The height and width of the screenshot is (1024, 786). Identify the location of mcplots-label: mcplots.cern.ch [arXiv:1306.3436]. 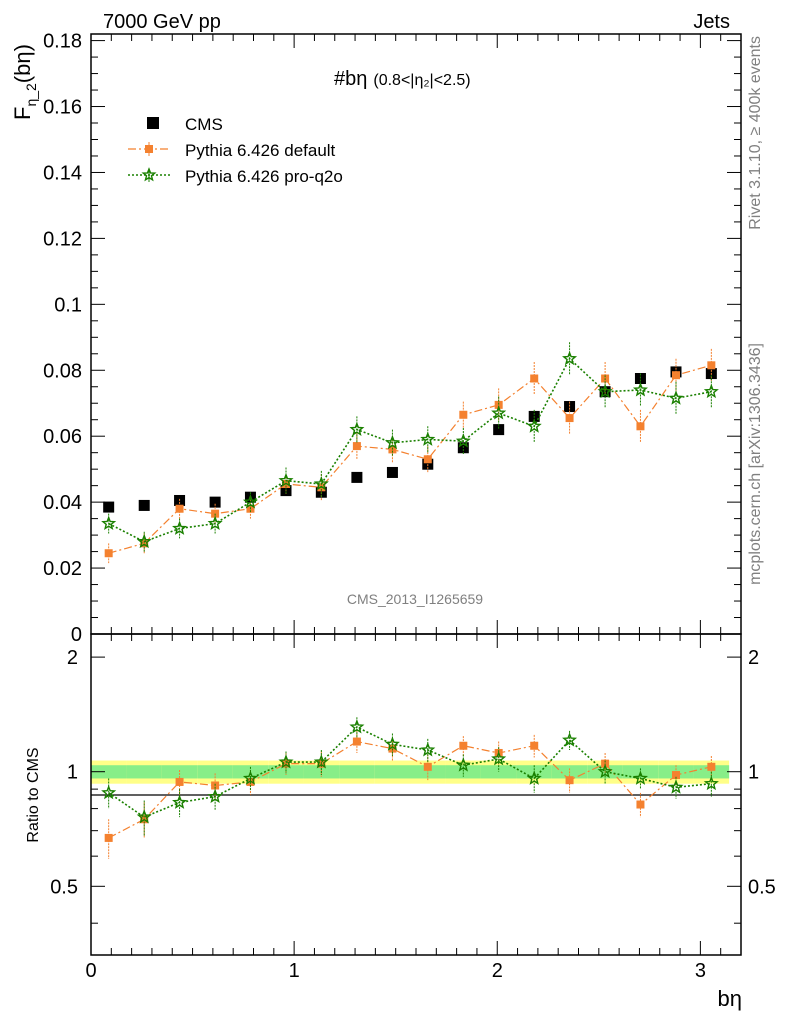
(755, 464).